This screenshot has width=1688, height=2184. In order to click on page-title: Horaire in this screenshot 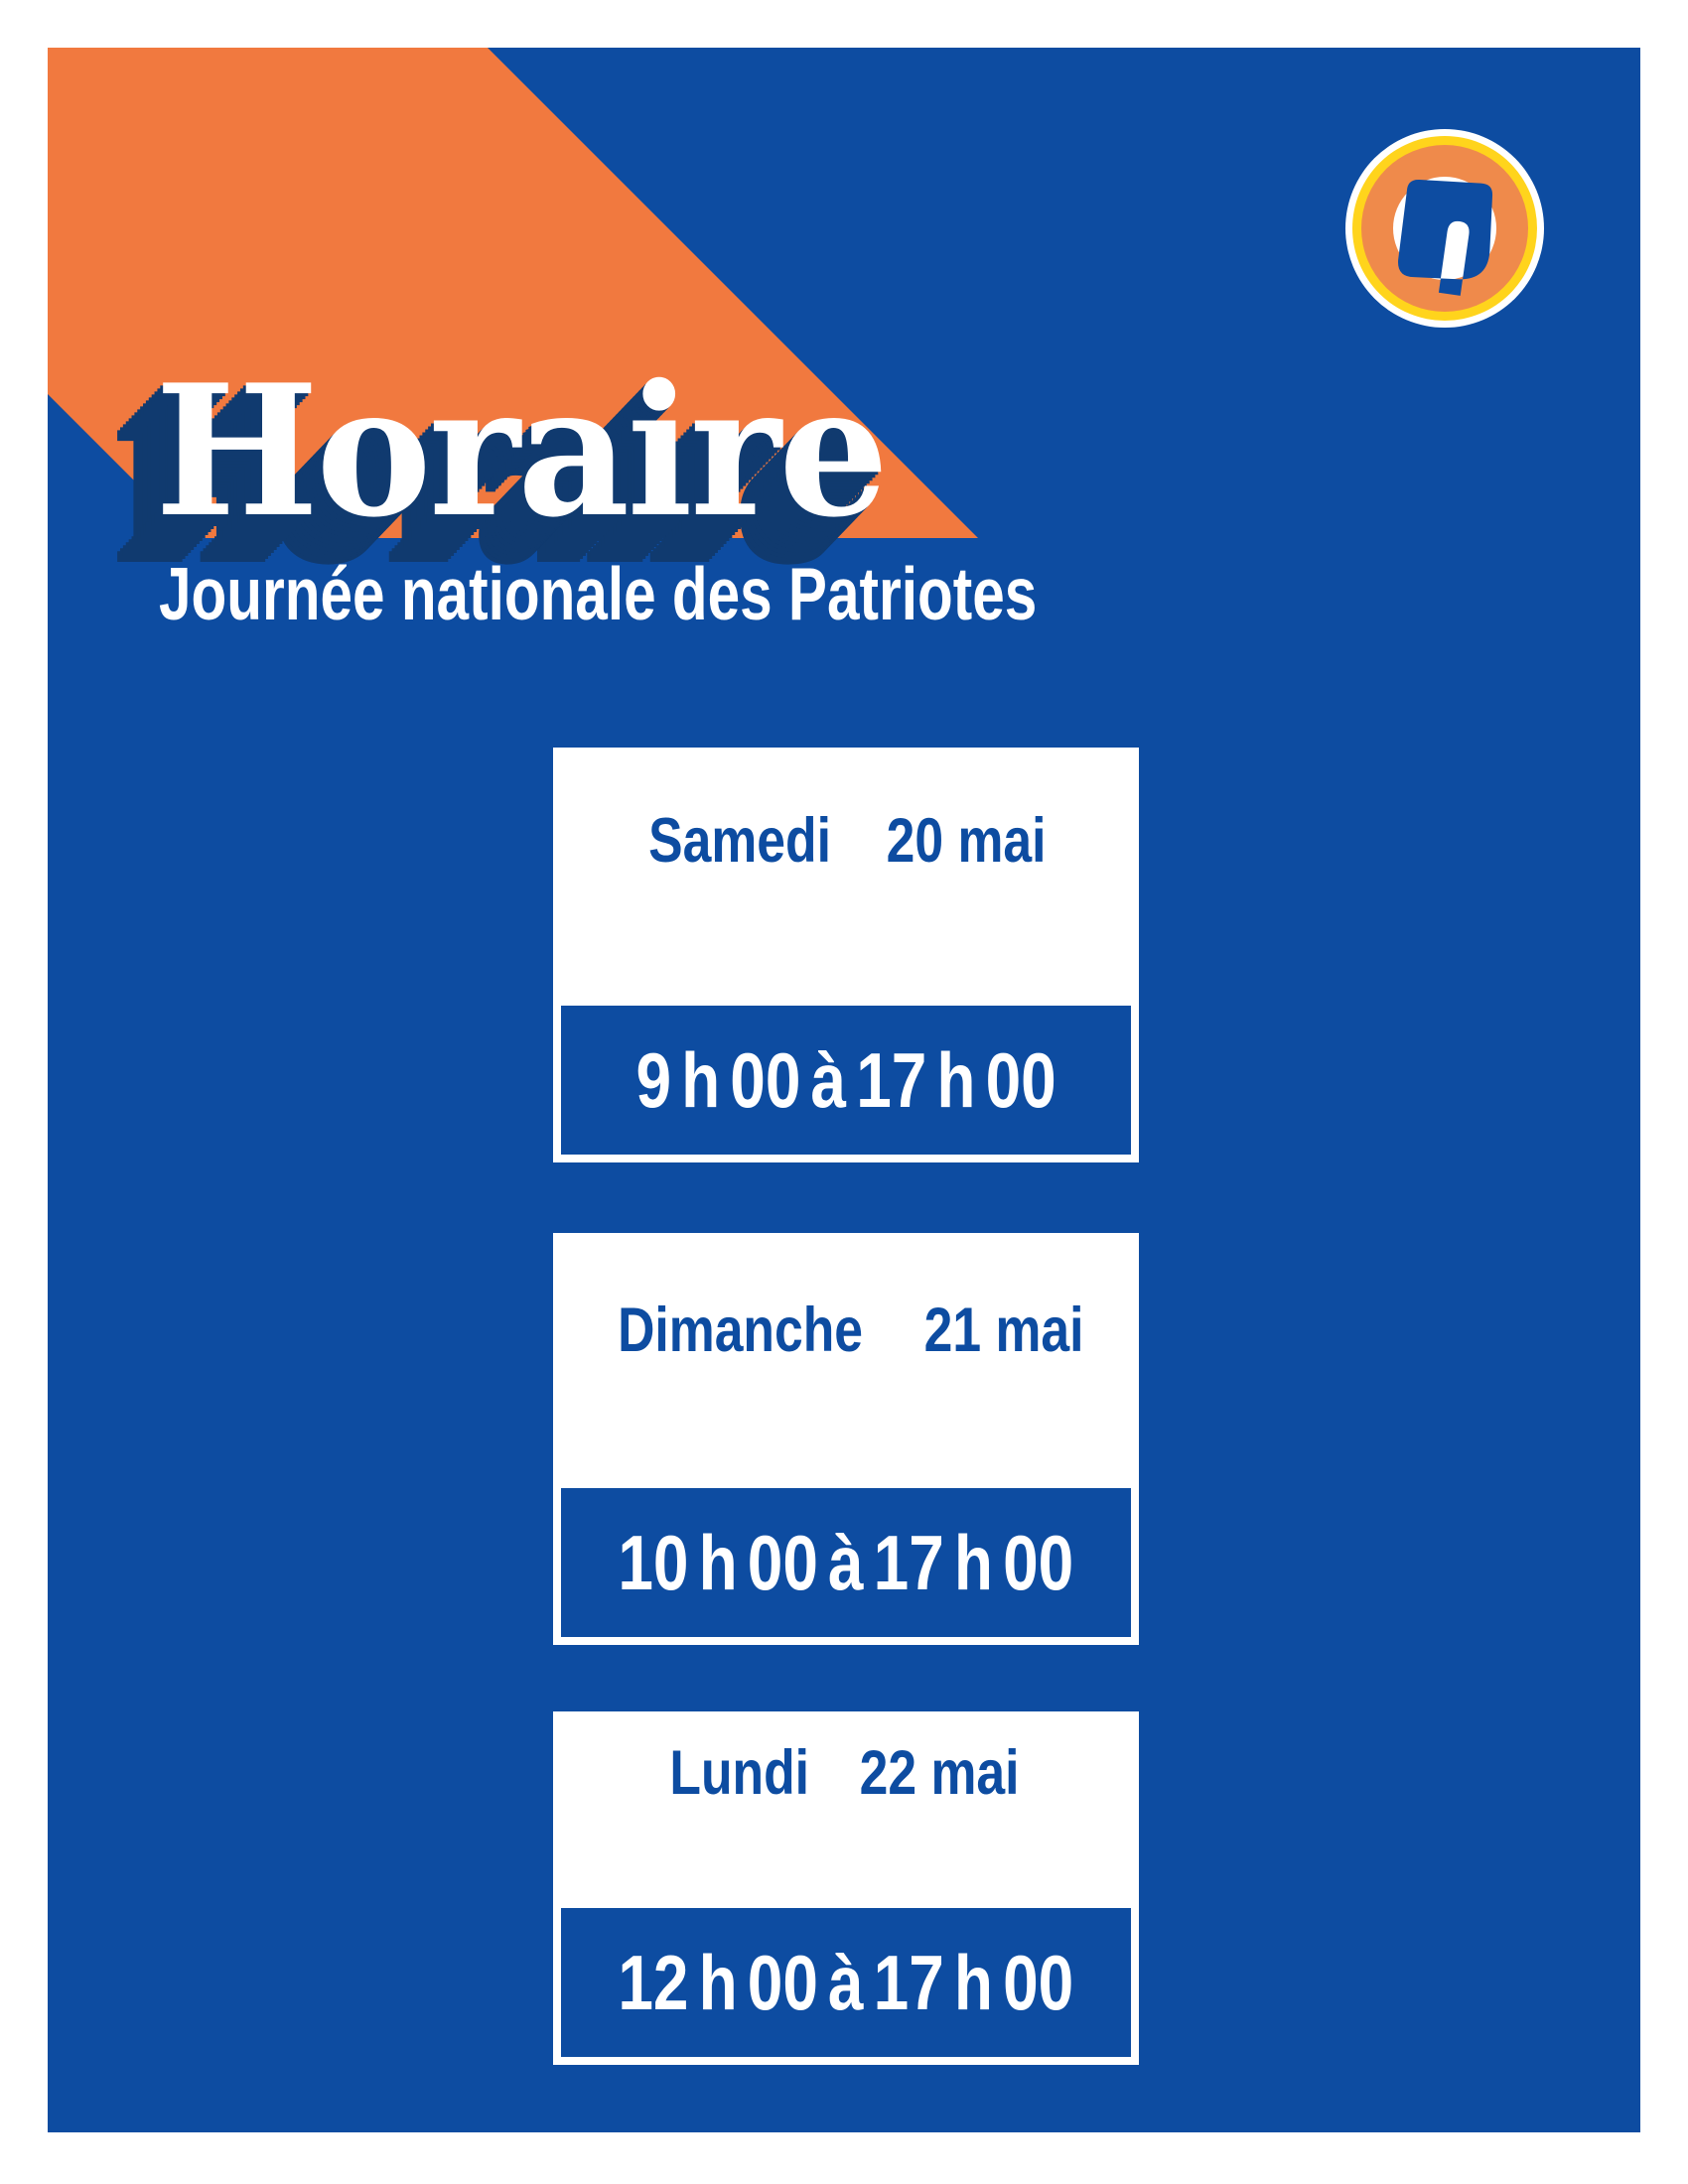, I will do `click(522, 450)`.